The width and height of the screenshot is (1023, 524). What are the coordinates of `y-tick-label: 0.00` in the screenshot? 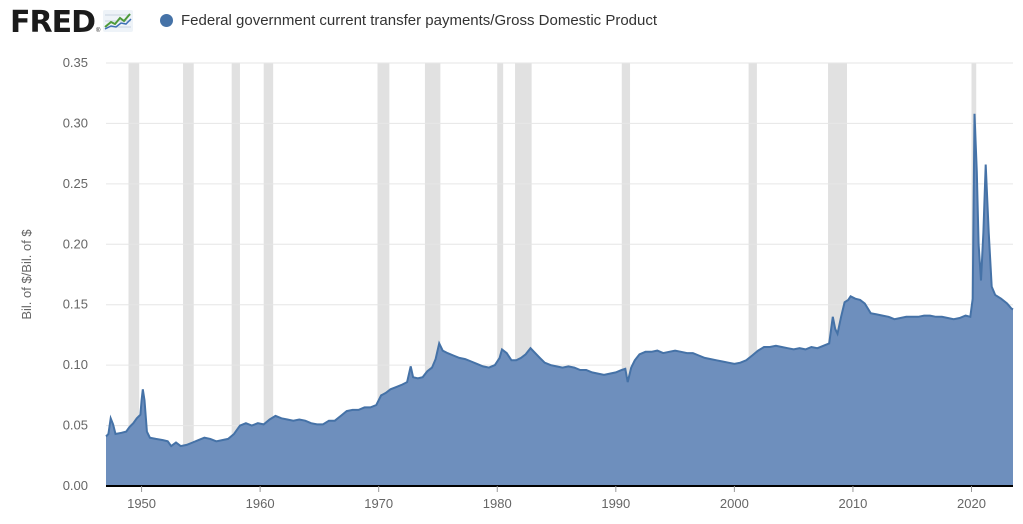 It's located at (75, 485).